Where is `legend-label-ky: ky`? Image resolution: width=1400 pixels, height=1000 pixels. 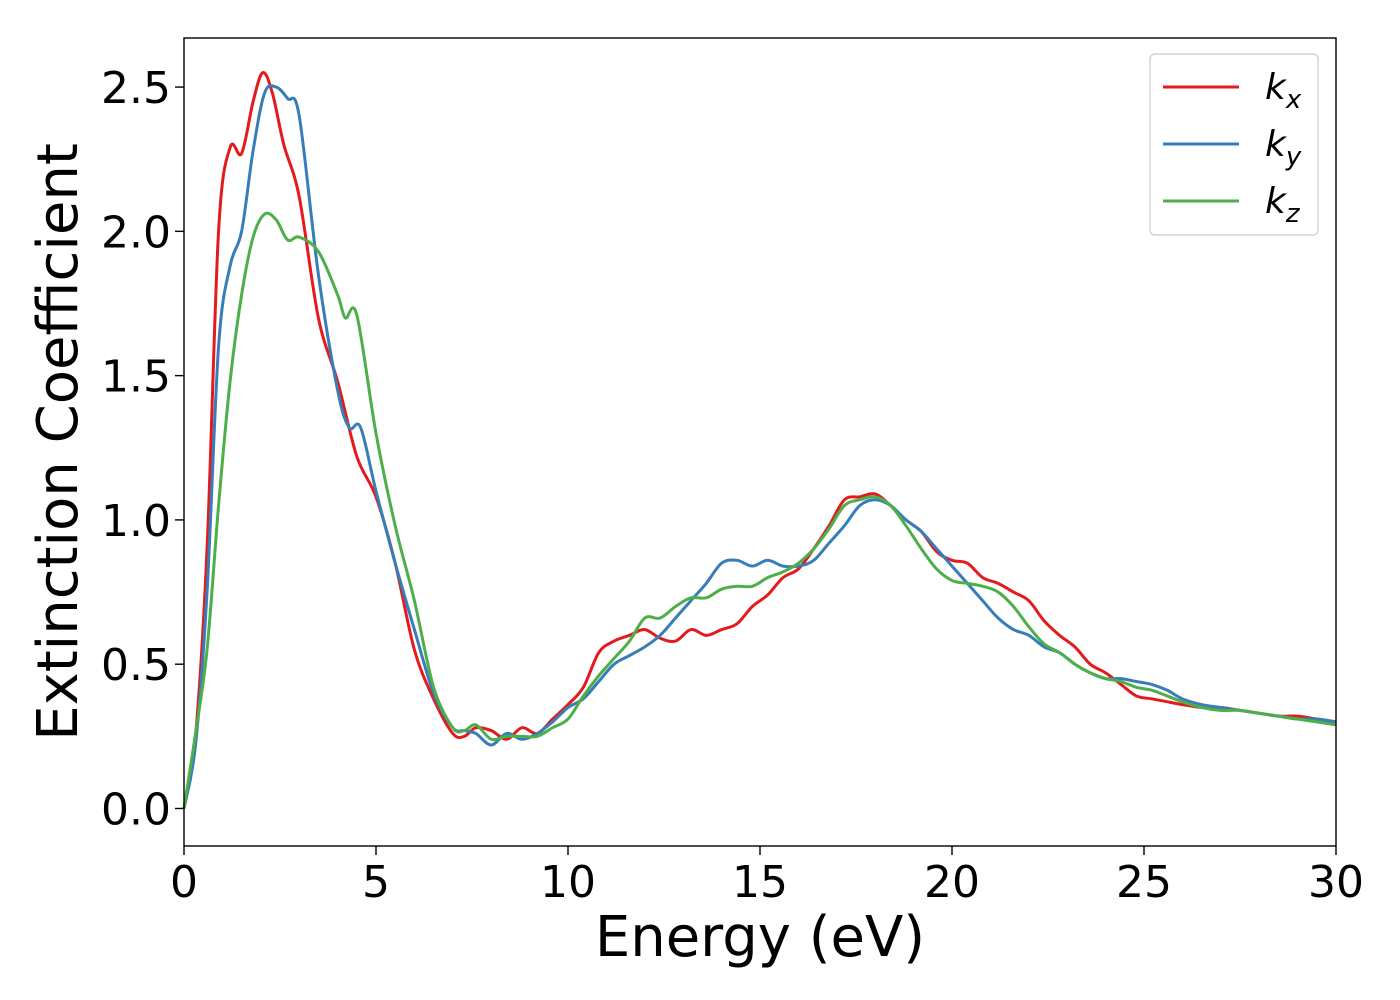 legend-label-ky: ky is located at coordinates (1283, 148).